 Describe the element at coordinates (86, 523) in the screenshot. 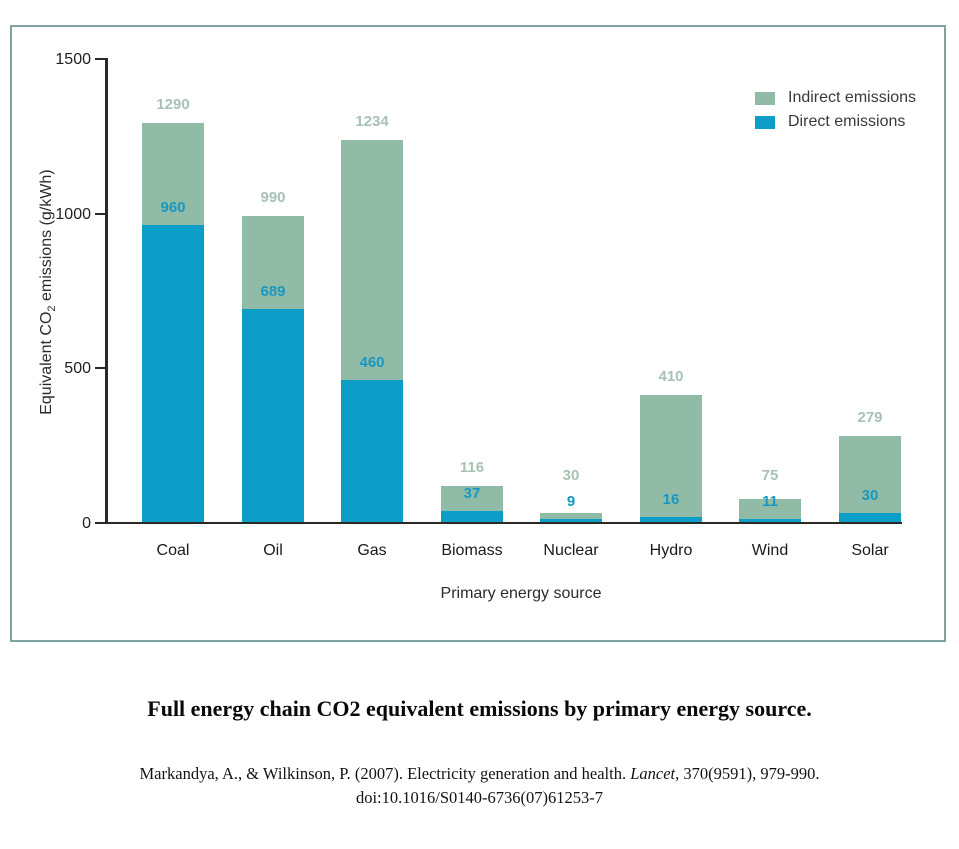

I see `y-tick-label: 0` at that location.